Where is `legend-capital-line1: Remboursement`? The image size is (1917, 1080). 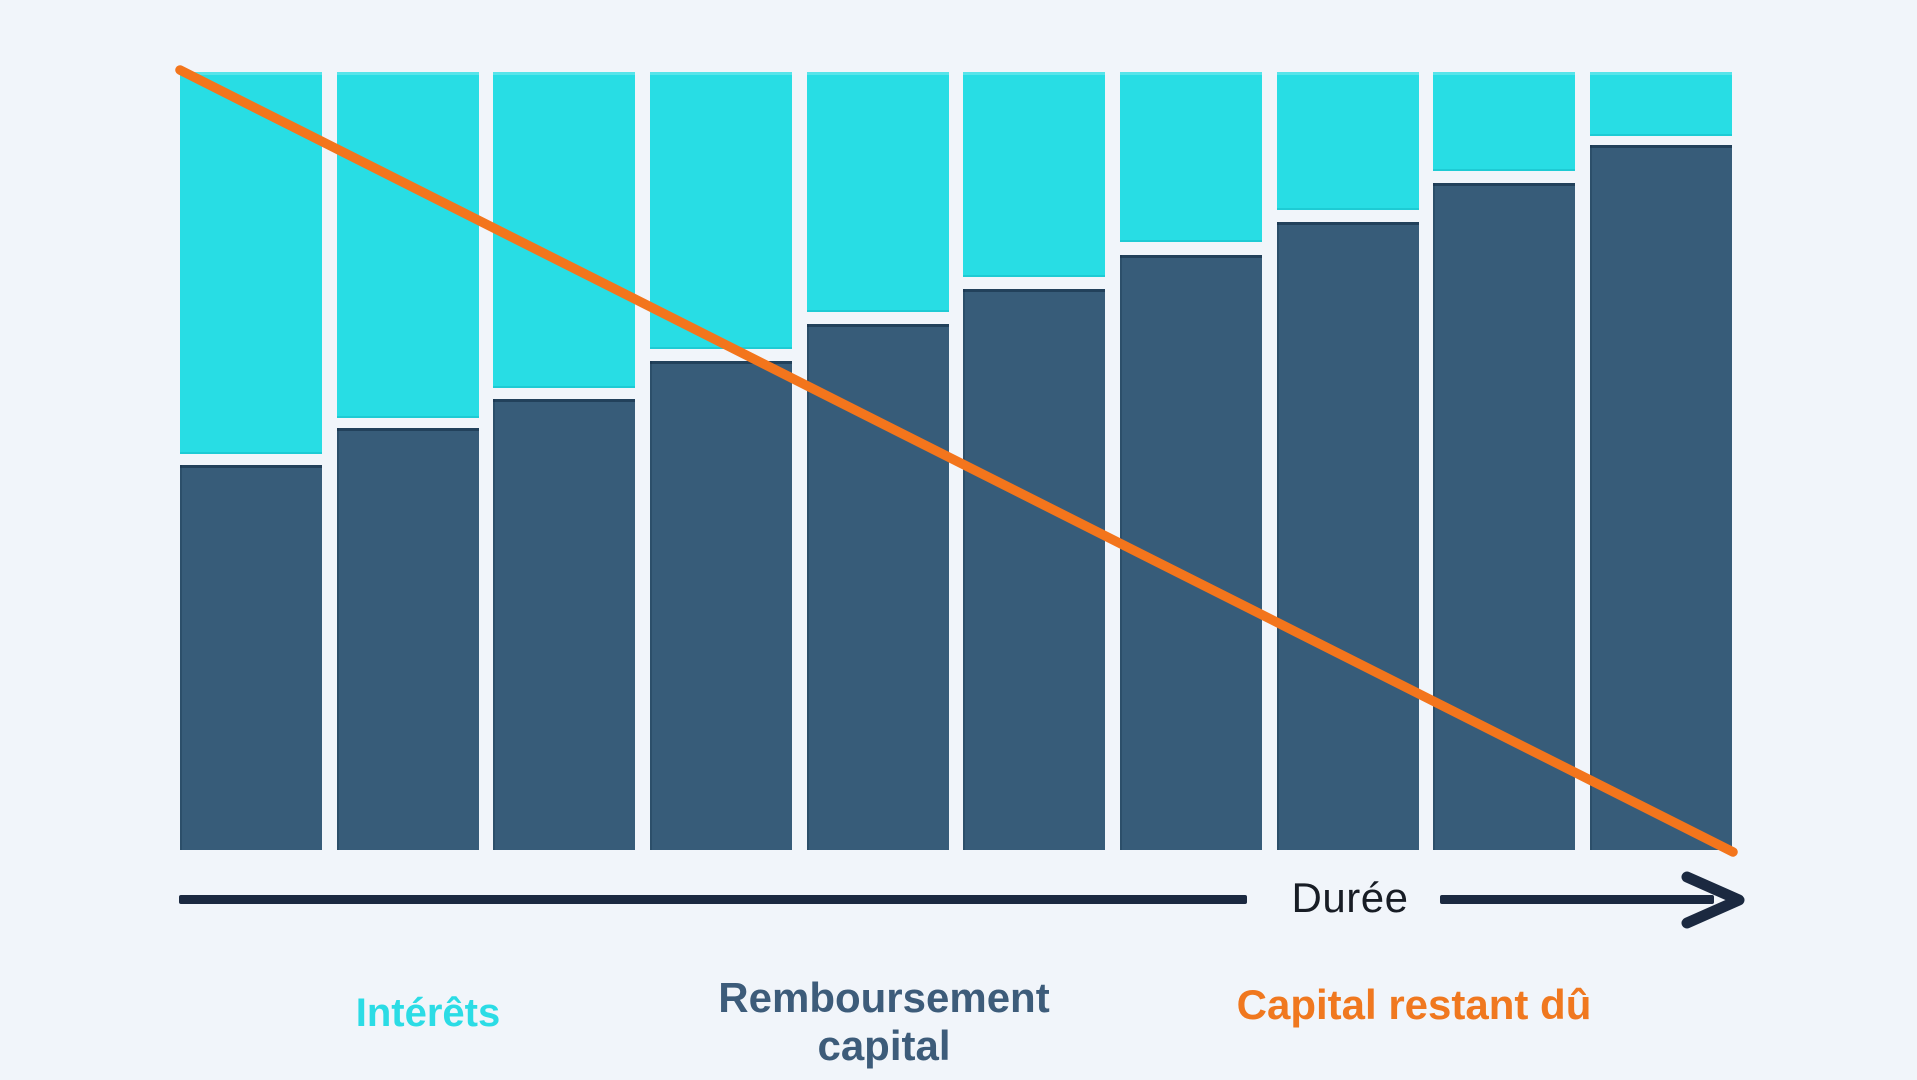 legend-capital-line1: Remboursement is located at coordinates (884, 997).